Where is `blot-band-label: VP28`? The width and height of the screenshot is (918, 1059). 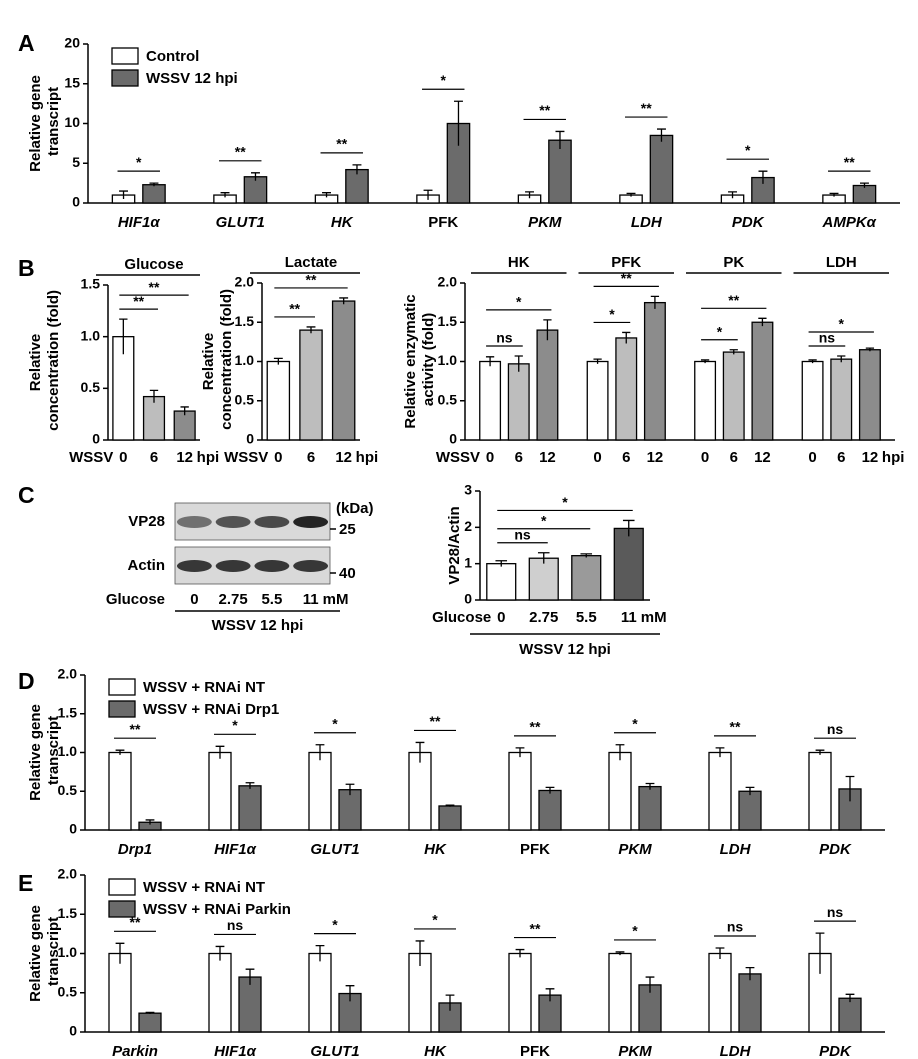 blot-band-label: VP28 is located at coordinates (146, 521).